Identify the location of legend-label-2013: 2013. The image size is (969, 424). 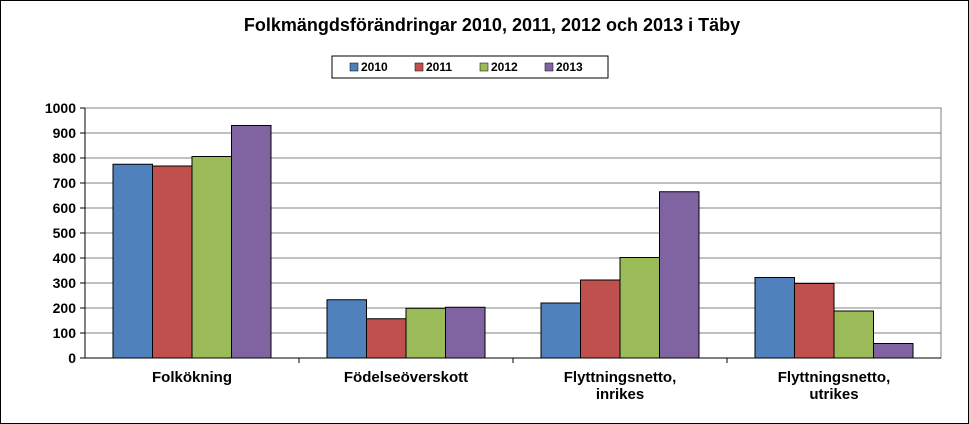
(569, 67).